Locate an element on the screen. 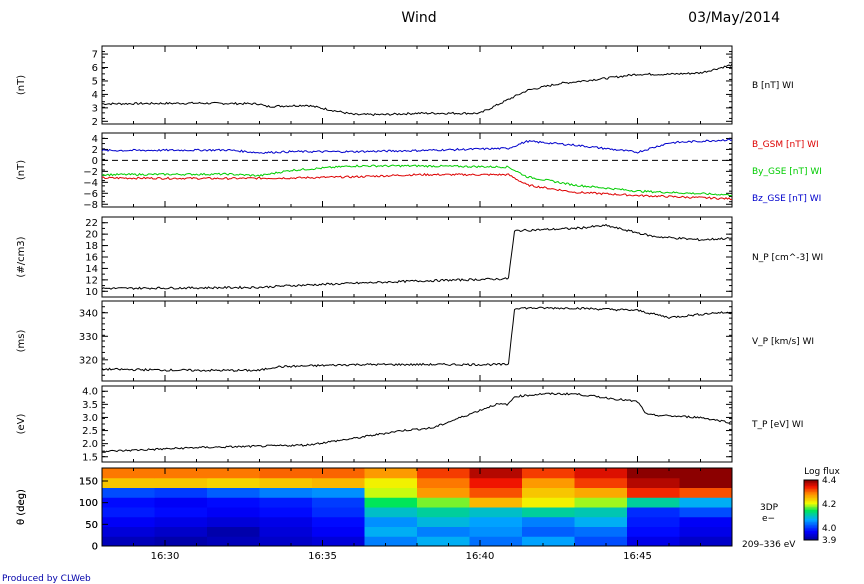  y-tick-label: 5 is located at coordinates (95, 81).